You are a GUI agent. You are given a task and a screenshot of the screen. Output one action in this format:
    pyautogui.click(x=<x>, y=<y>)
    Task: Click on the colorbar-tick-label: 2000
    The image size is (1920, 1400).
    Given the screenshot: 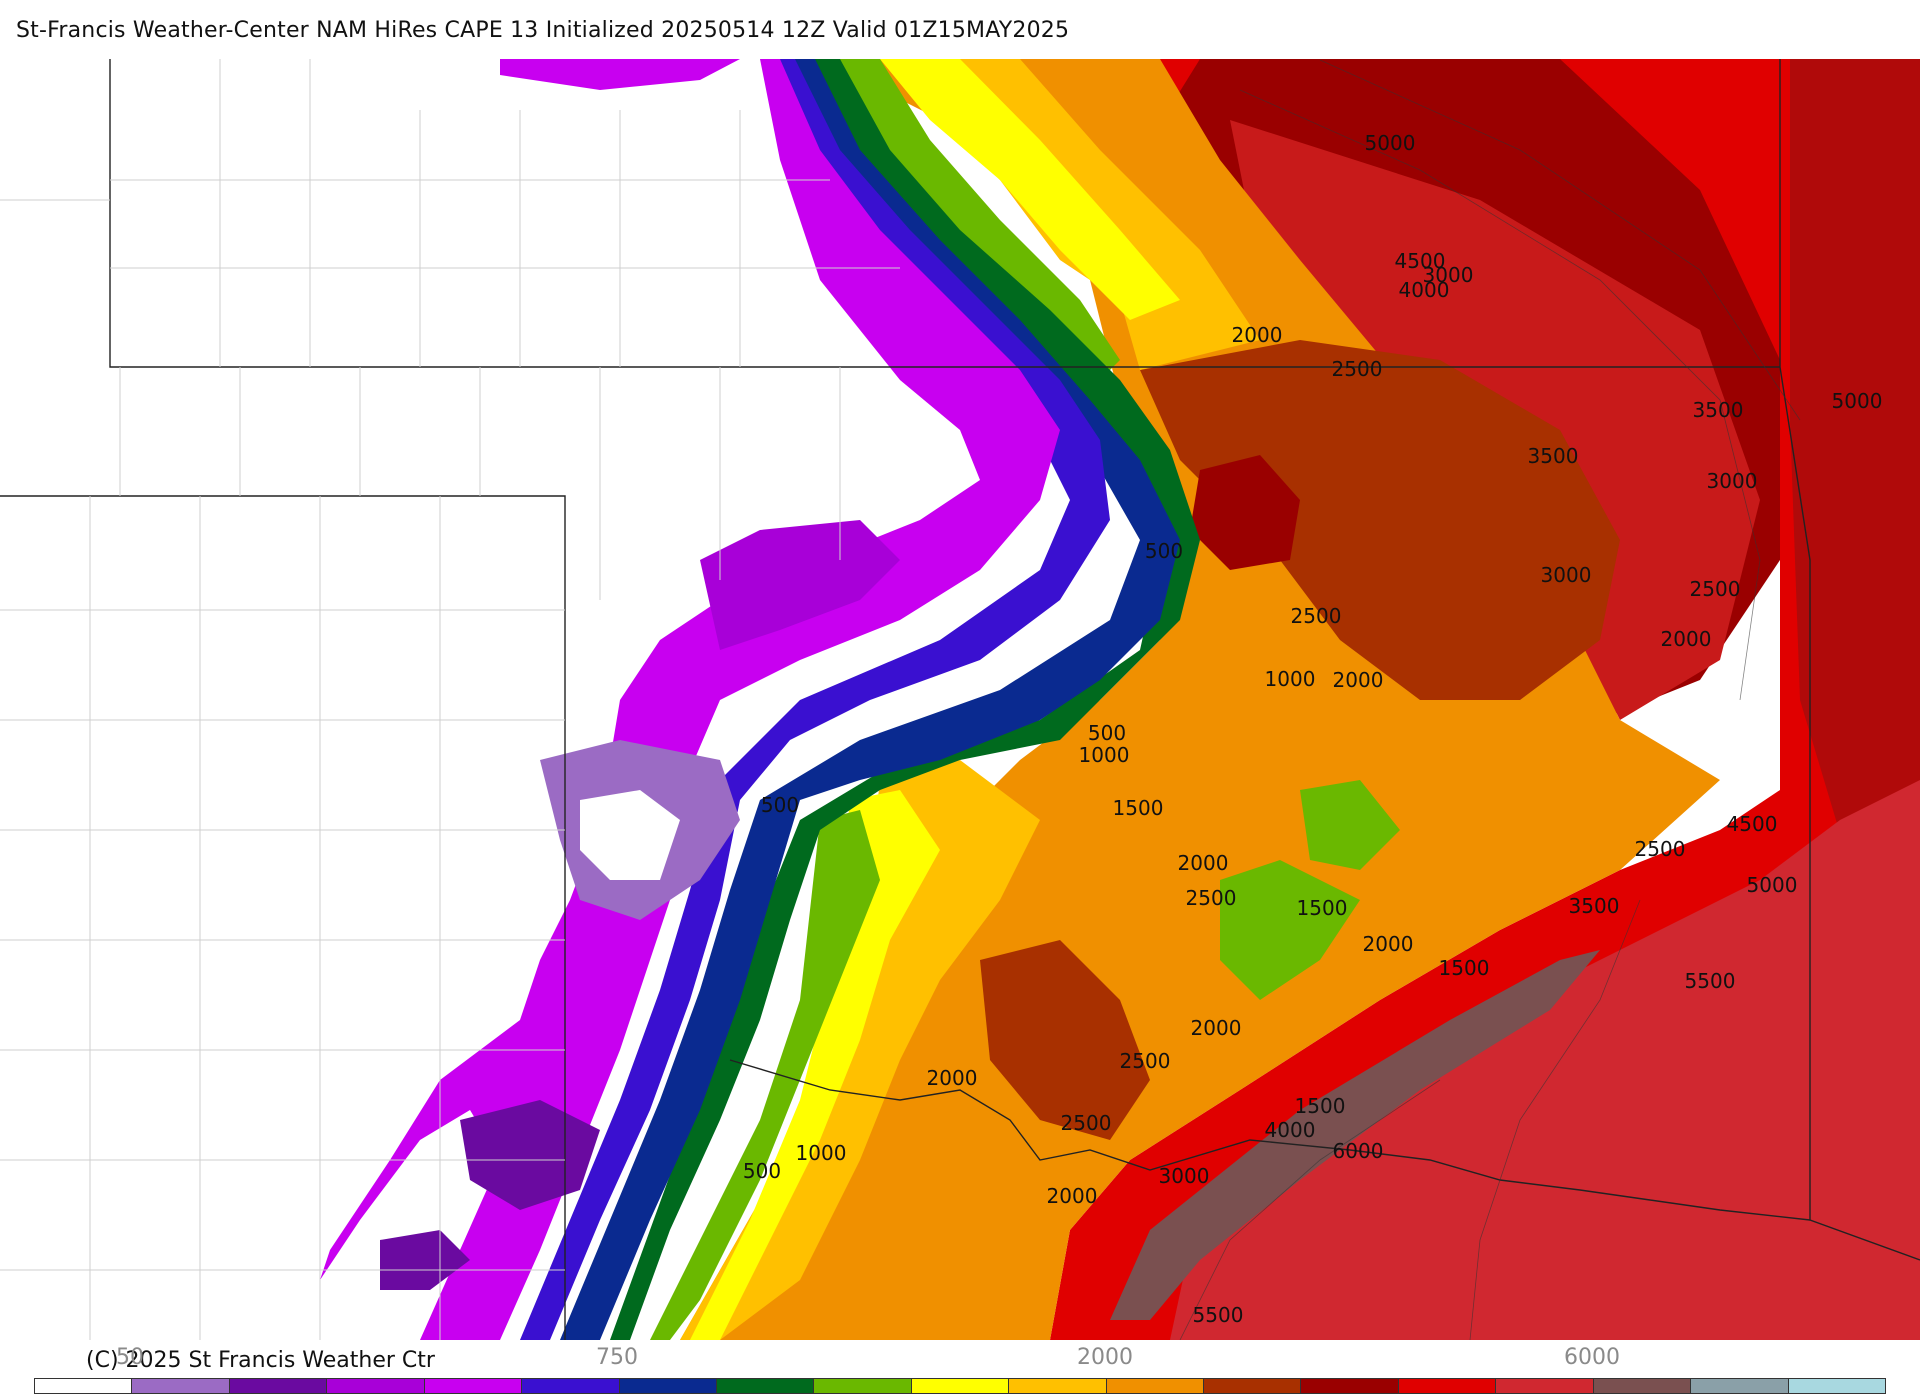 What is the action you would take?
    pyautogui.click(x=1105, y=1357)
    